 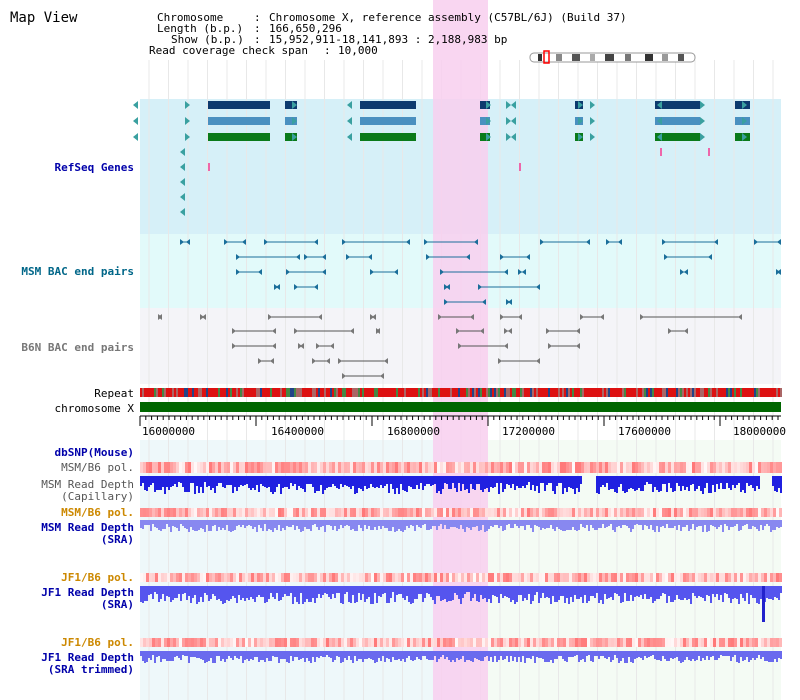 I want to click on info-show-value: 15,952,911-18,141,893 : 2,188,983 bp, so click(x=388, y=39).